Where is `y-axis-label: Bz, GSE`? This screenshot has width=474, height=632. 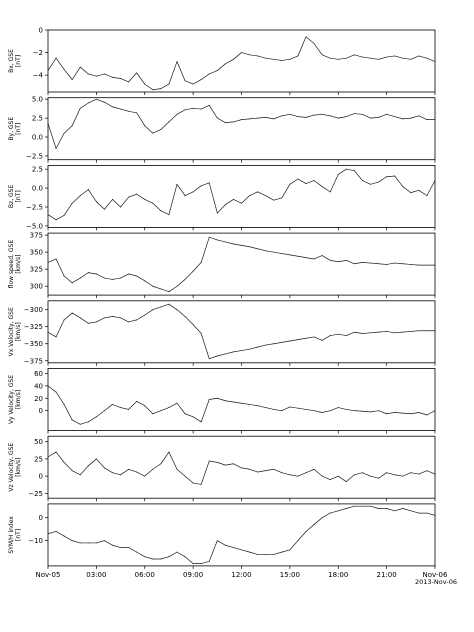 y-axis-label: Bz, GSE is located at coordinates (11, 197).